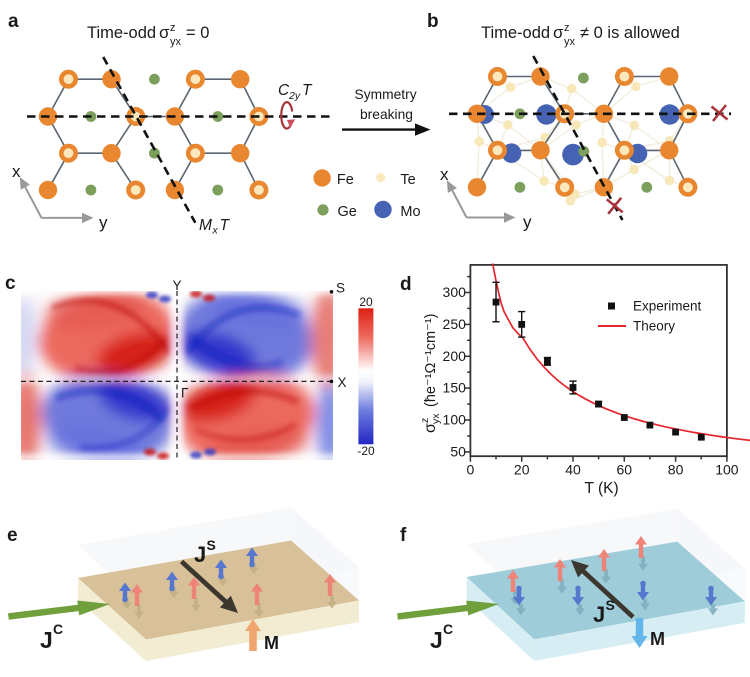  What do you see at coordinates (176, 285) in the screenshot?
I see `svg-text: Y` at bounding box center [176, 285].